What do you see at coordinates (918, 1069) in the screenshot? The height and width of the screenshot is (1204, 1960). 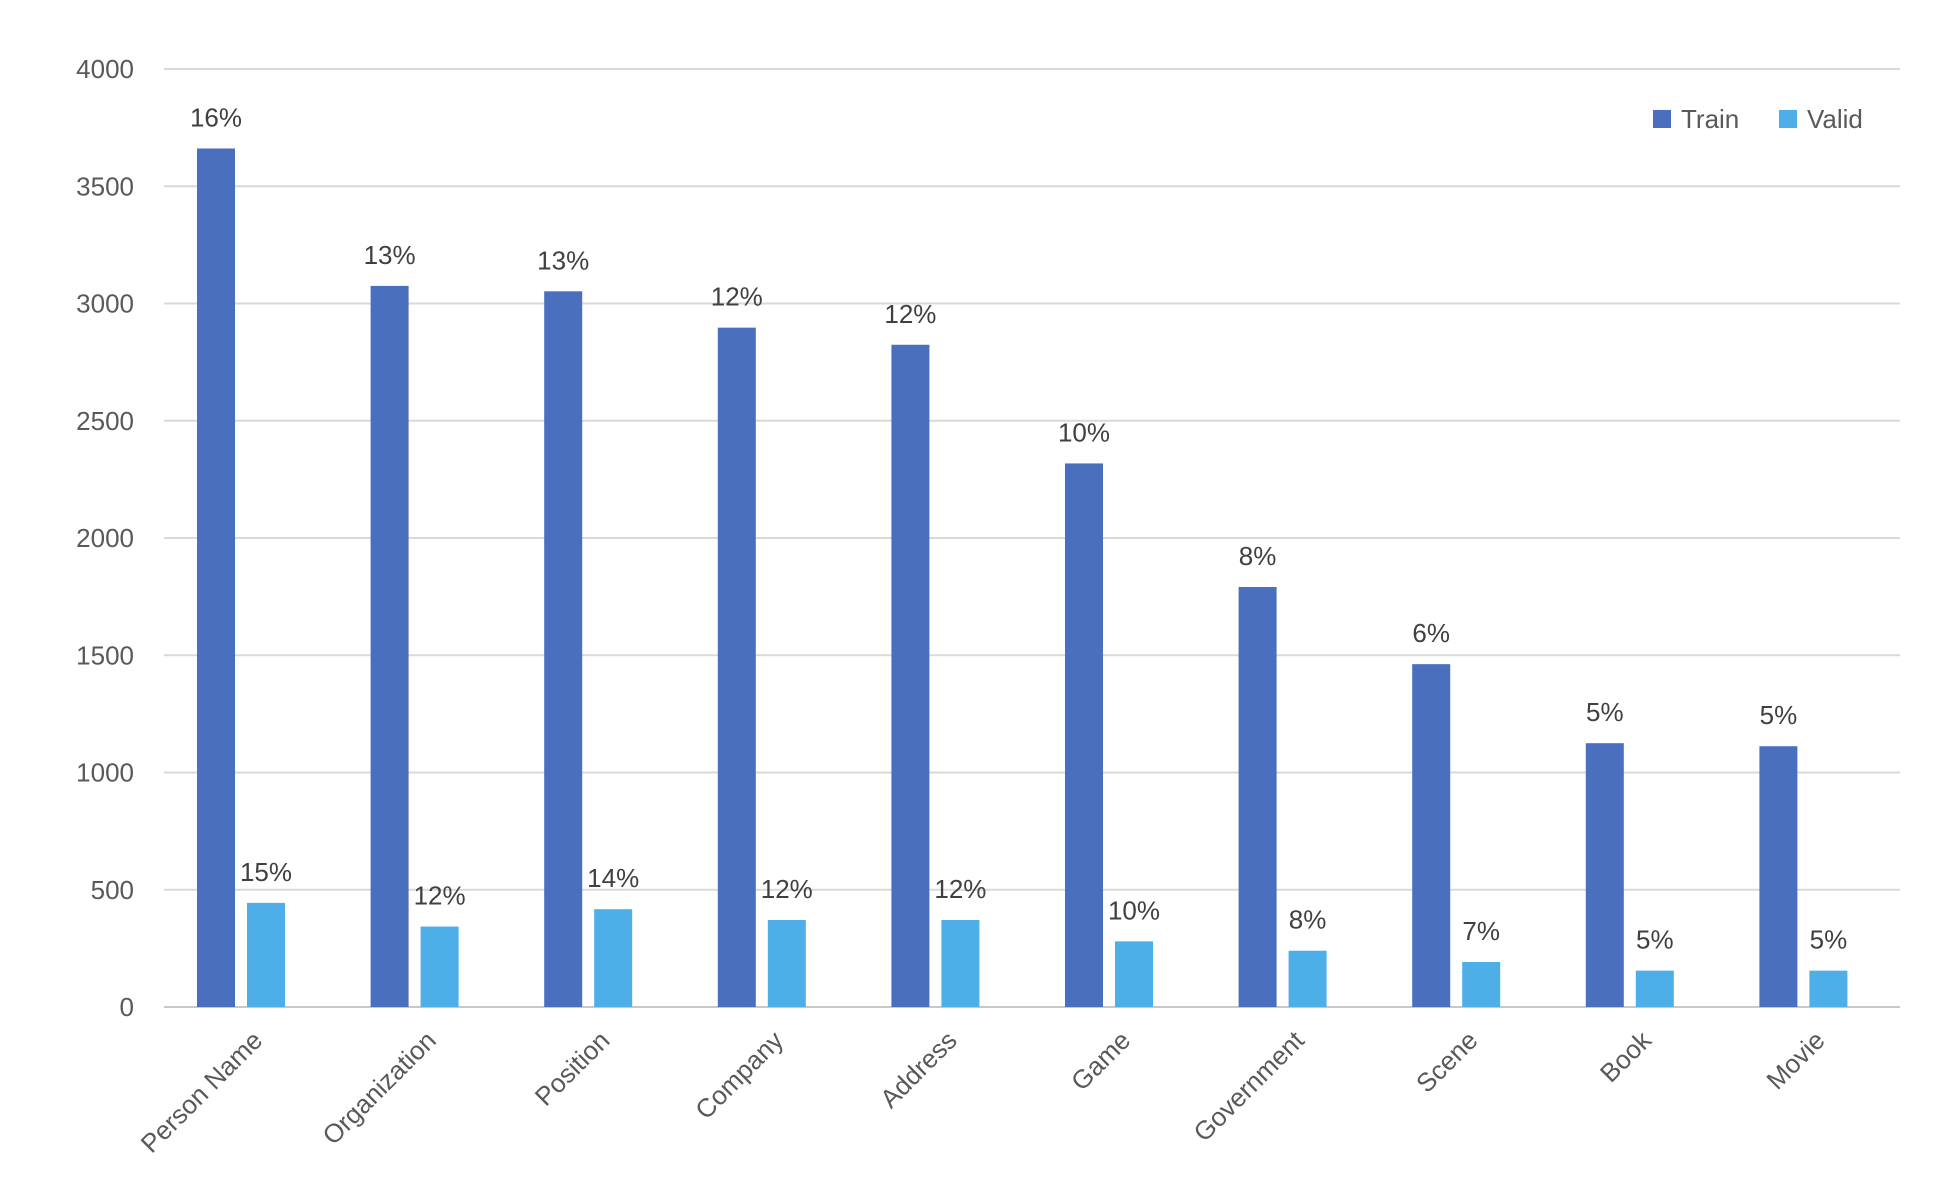 I see `x-category-label: Address` at bounding box center [918, 1069].